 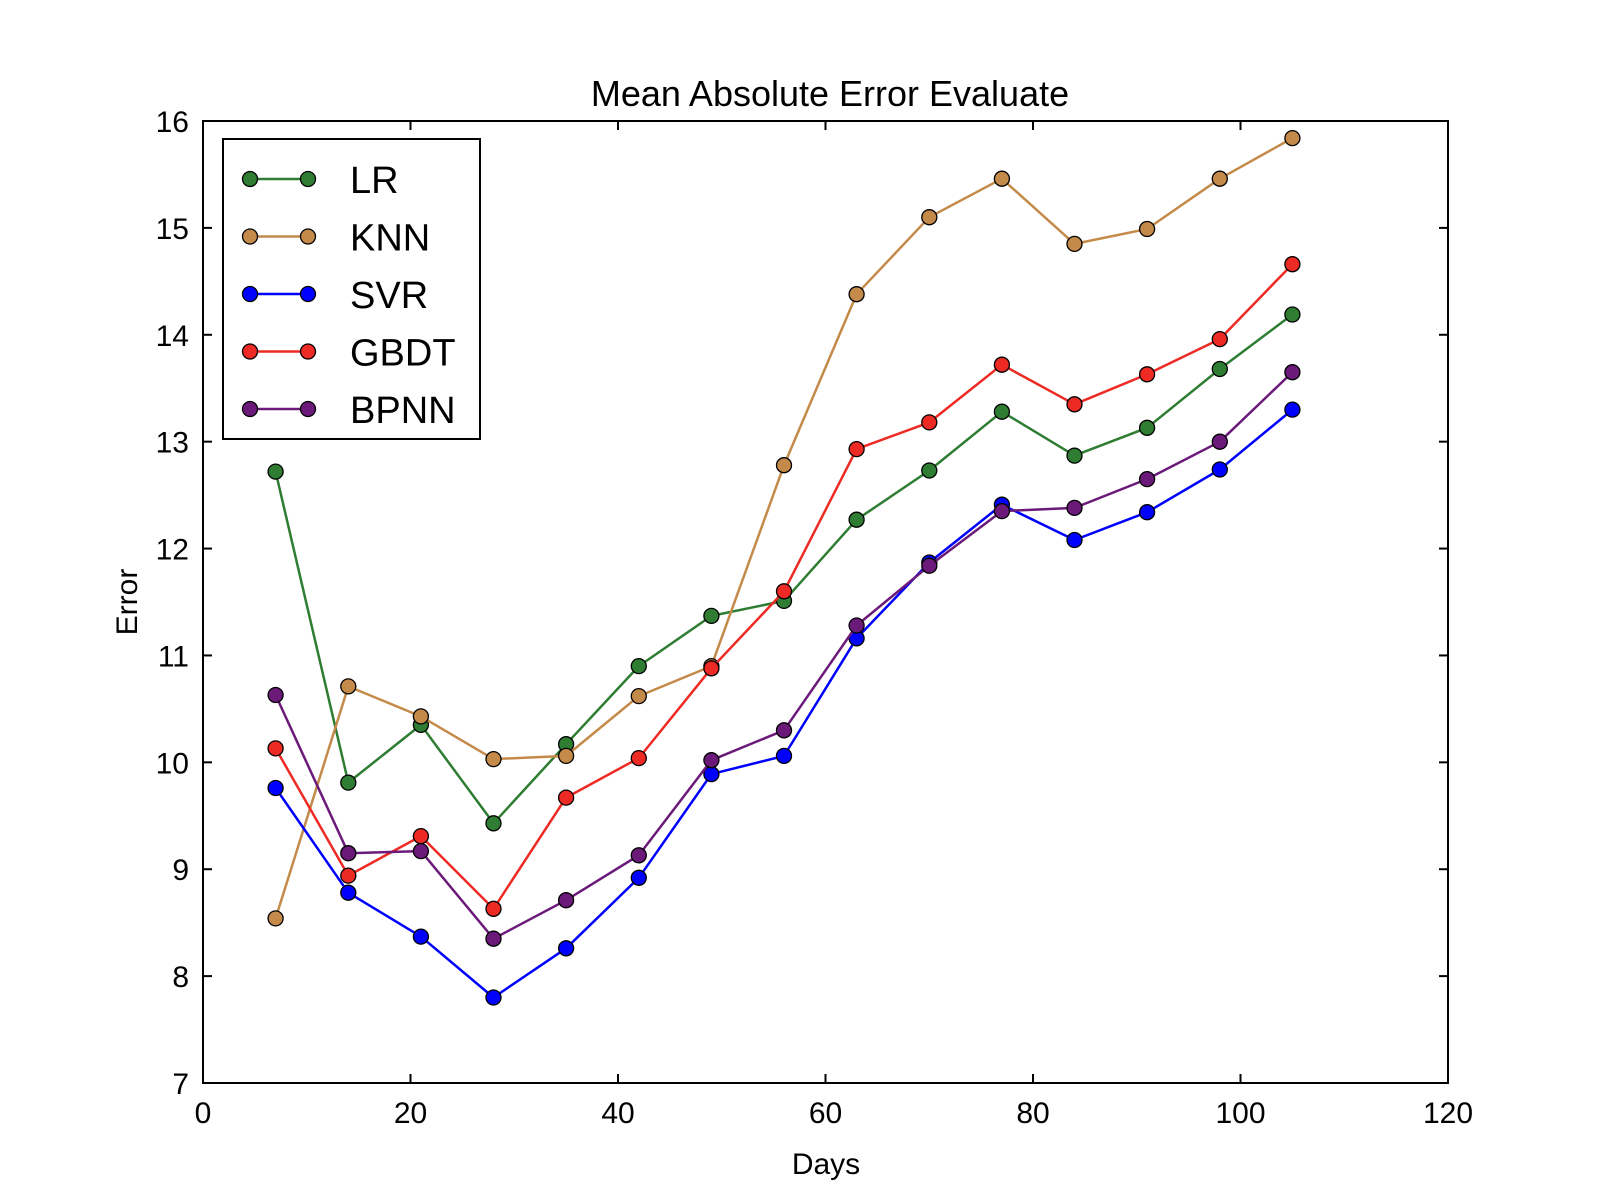 What do you see at coordinates (172, 763) in the screenshot?
I see `y-tick-label: 10` at bounding box center [172, 763].